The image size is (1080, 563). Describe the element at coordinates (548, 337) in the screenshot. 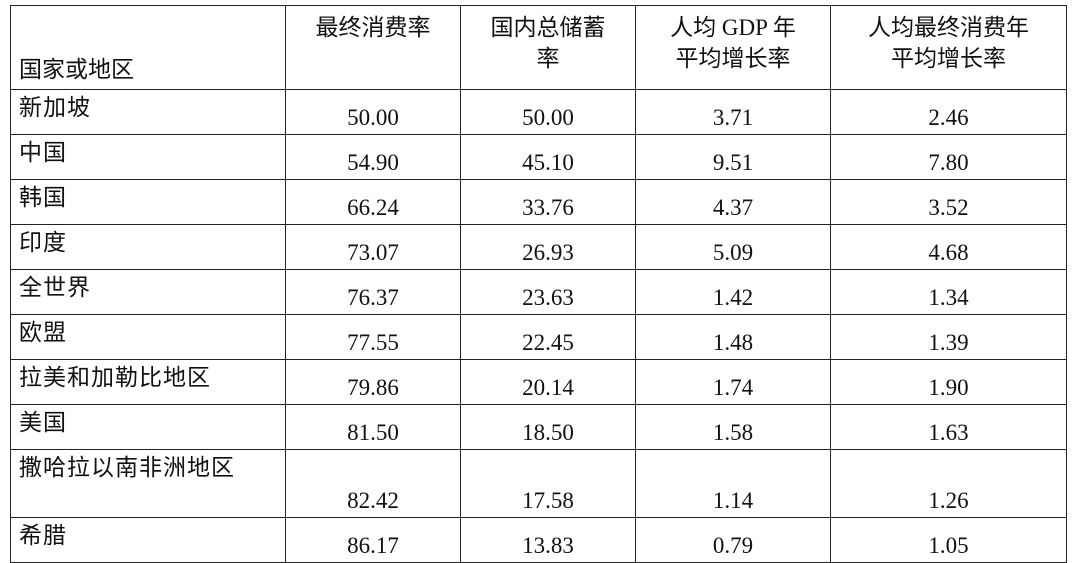

I see `value-cell: 22.45` at that location.